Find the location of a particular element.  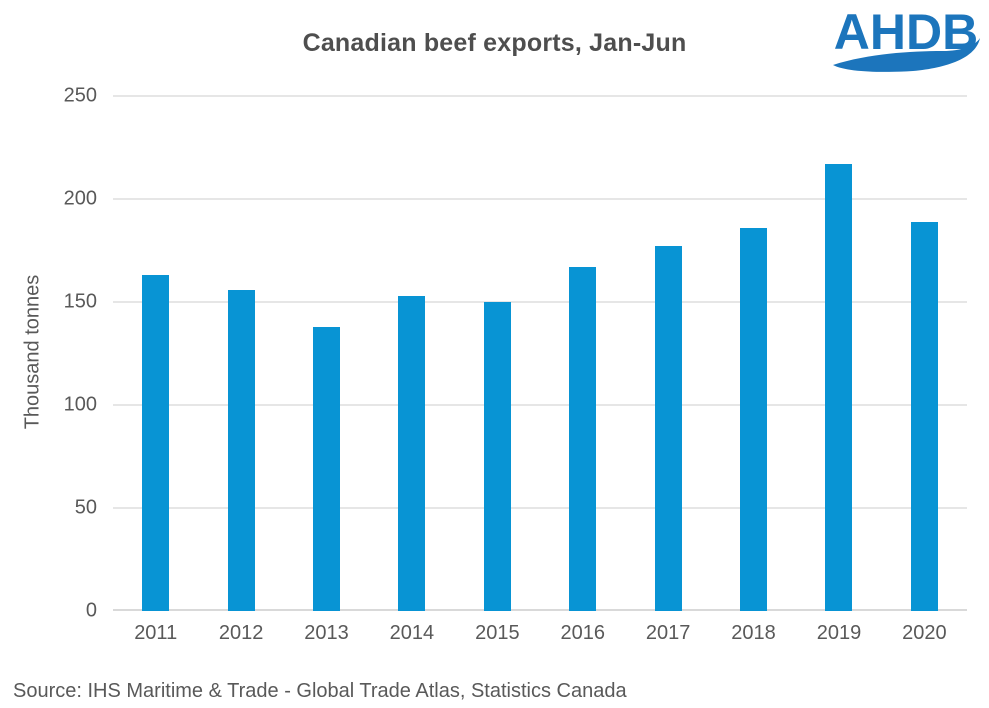

chart-title: Canadian beef exports, Jan-Jun is located at coordinates (494, 43).